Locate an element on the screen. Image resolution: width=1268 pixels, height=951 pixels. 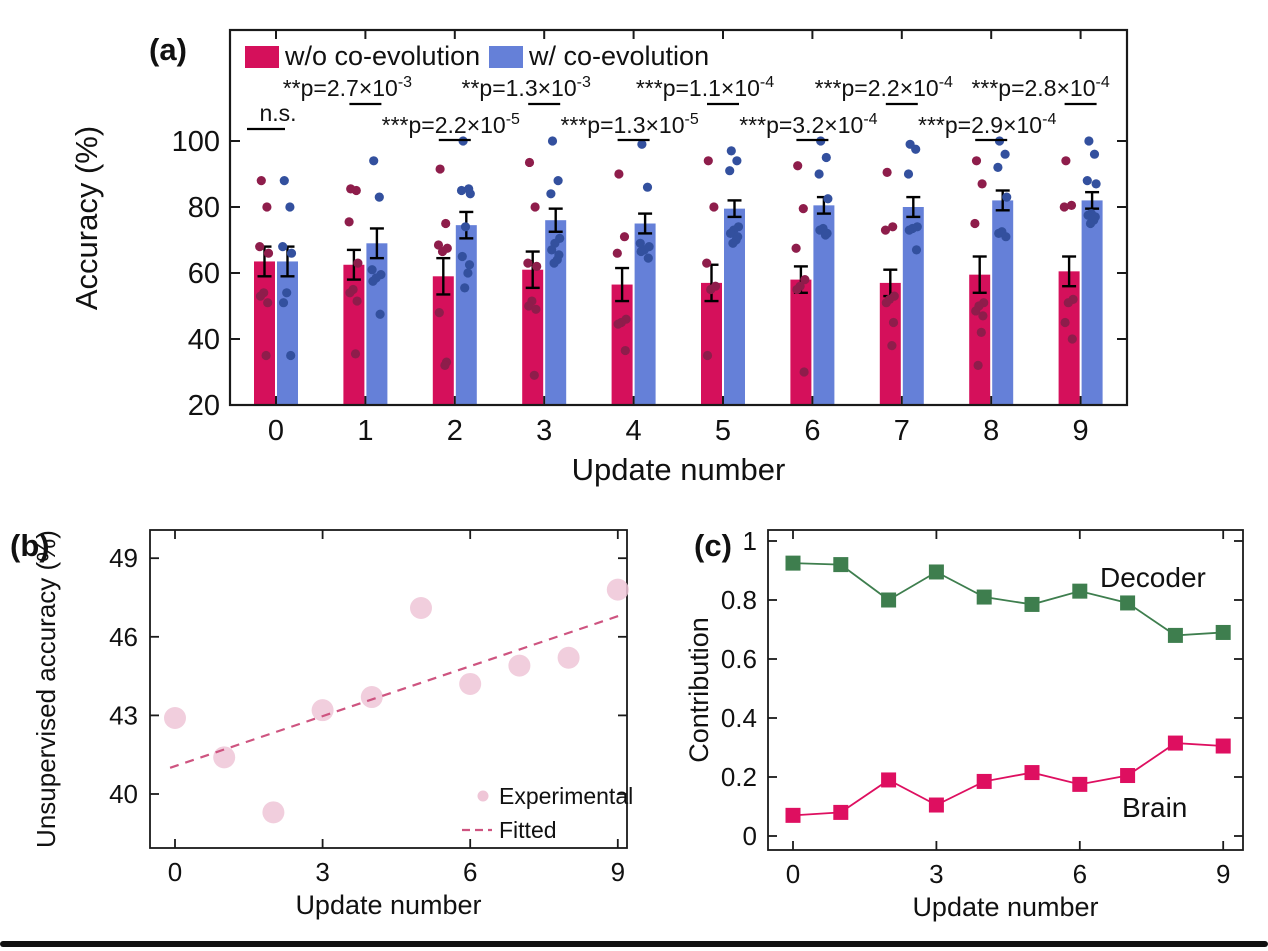
panel-c-label: (c) is located at coordinates (713, 545).